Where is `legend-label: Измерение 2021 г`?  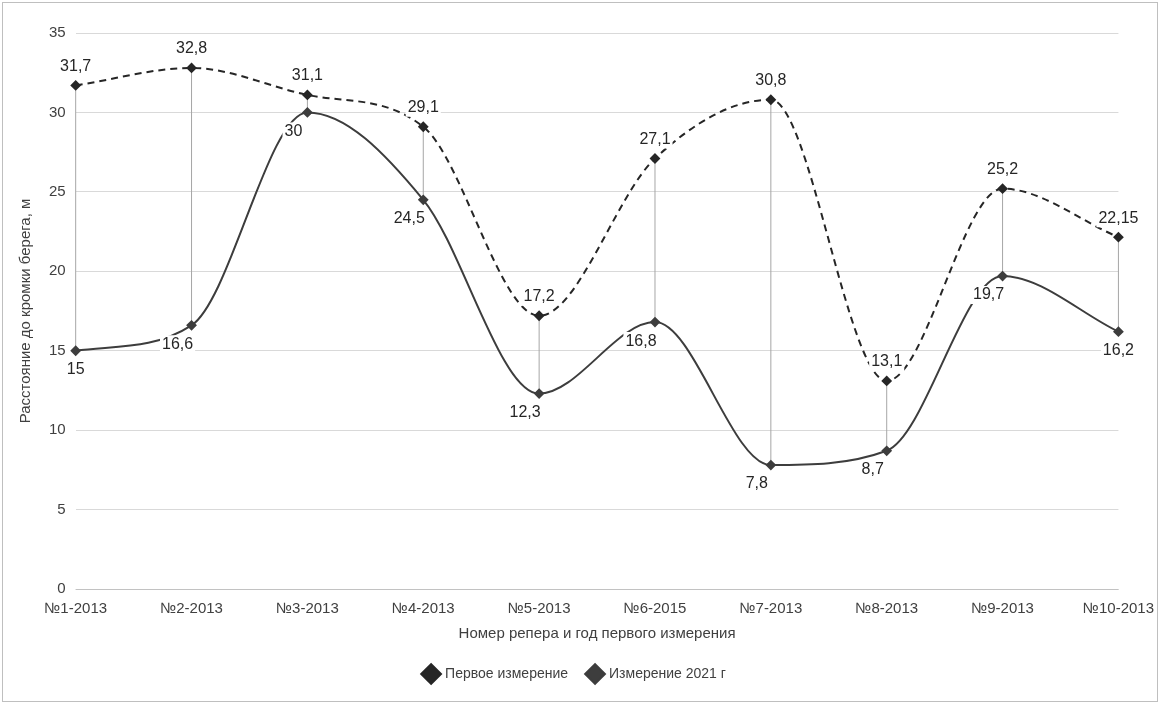
legend-label: Измерение 2021 г is located at coordinates (667, 672).